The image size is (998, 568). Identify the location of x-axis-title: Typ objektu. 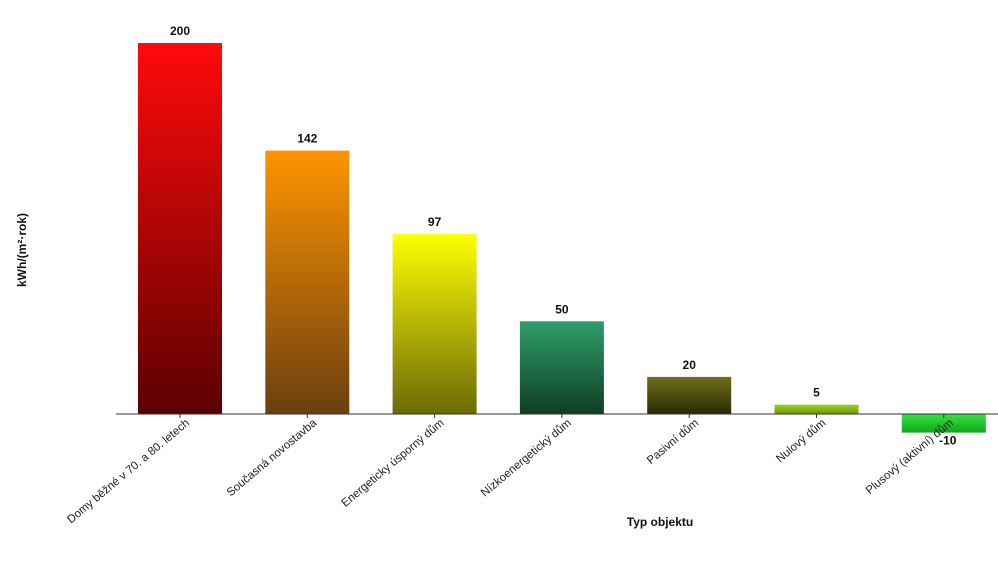
(660, 522).